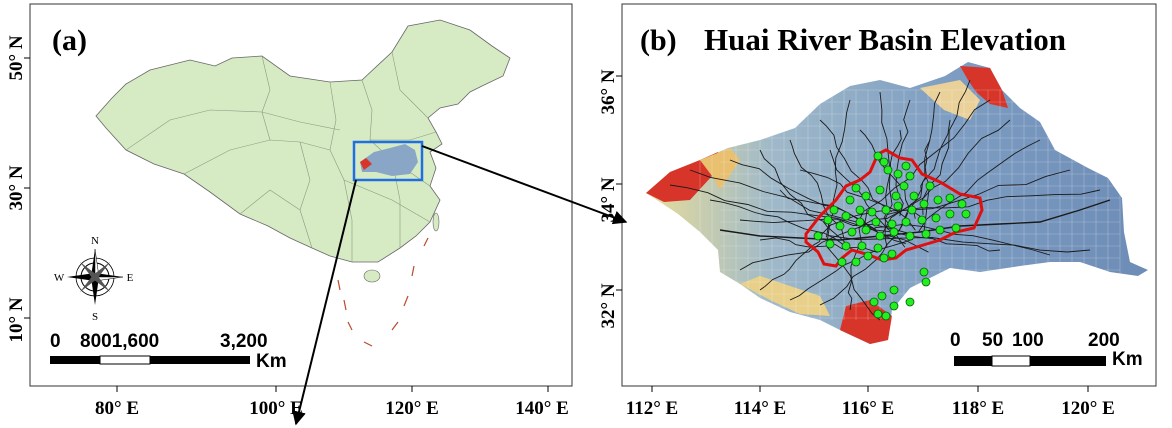 The image size is (1172, 428). Describe the element at coordinates (720, 169) in the screenshot. I see `west-upland` at that location.